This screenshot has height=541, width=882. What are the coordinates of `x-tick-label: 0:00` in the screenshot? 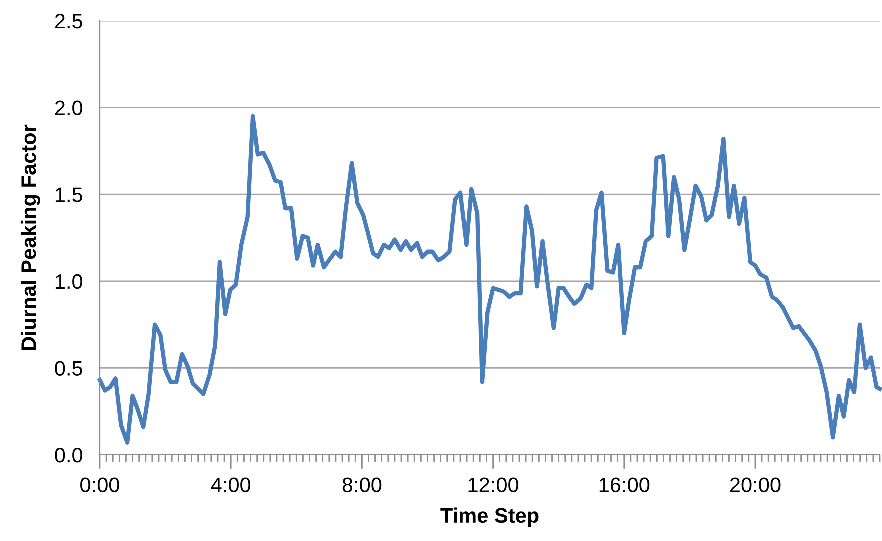 It's located at (100, 485).